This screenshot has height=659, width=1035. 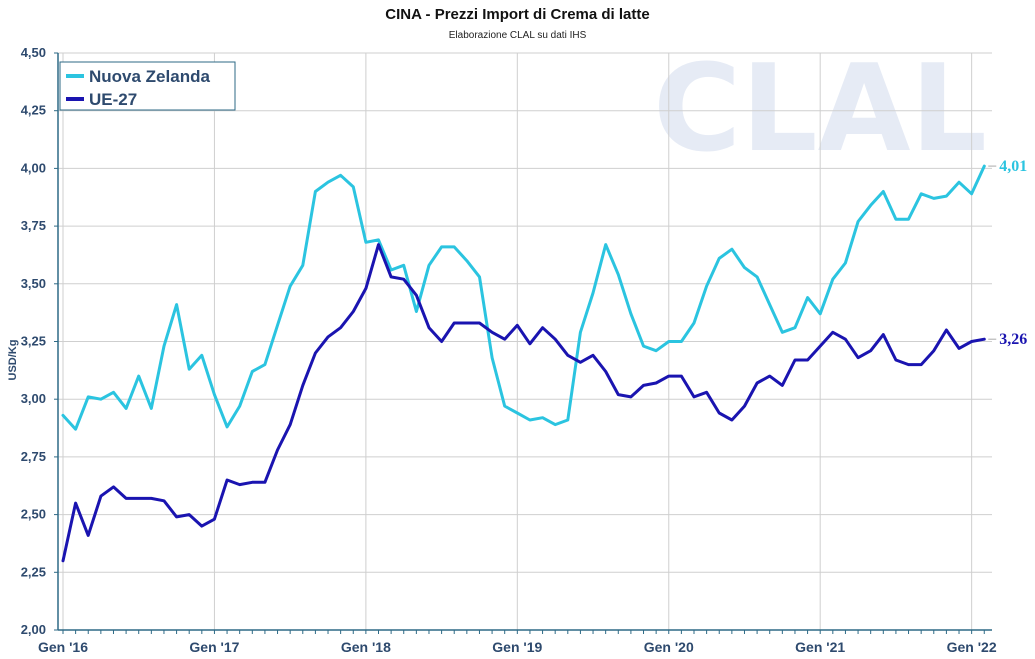 I want to click on y-tick-label: 2,00, so click(x=33, y=629).